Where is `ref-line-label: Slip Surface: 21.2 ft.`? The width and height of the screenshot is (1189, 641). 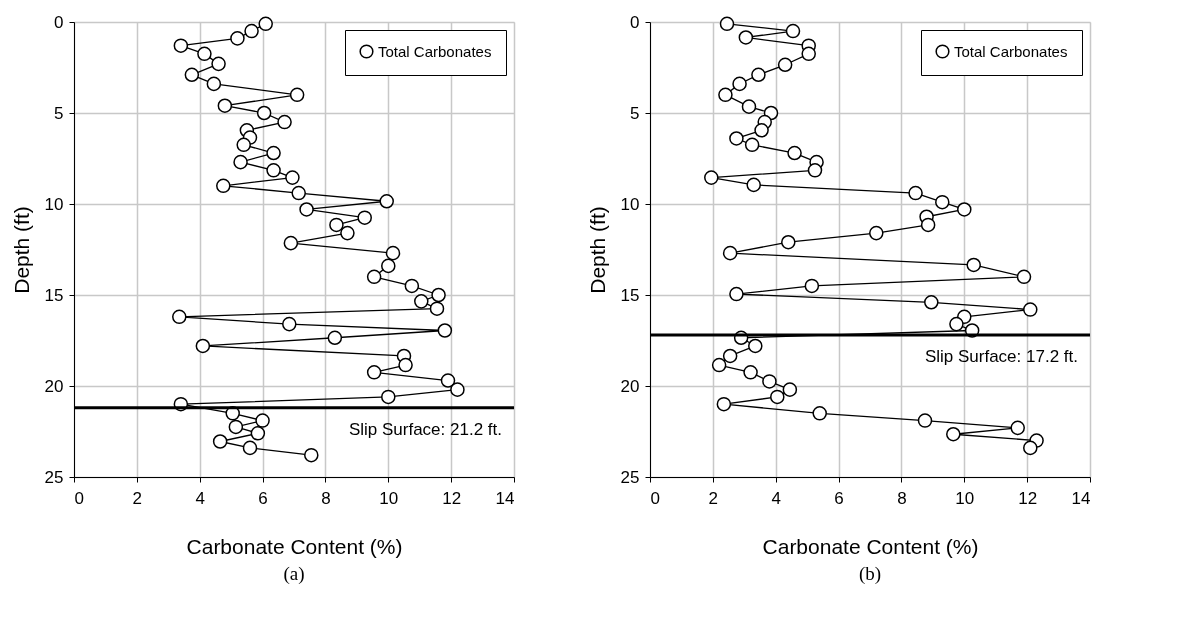 ref-line-label: Slip Surface: 21.2 ft. is located at coordinates (425, 429).